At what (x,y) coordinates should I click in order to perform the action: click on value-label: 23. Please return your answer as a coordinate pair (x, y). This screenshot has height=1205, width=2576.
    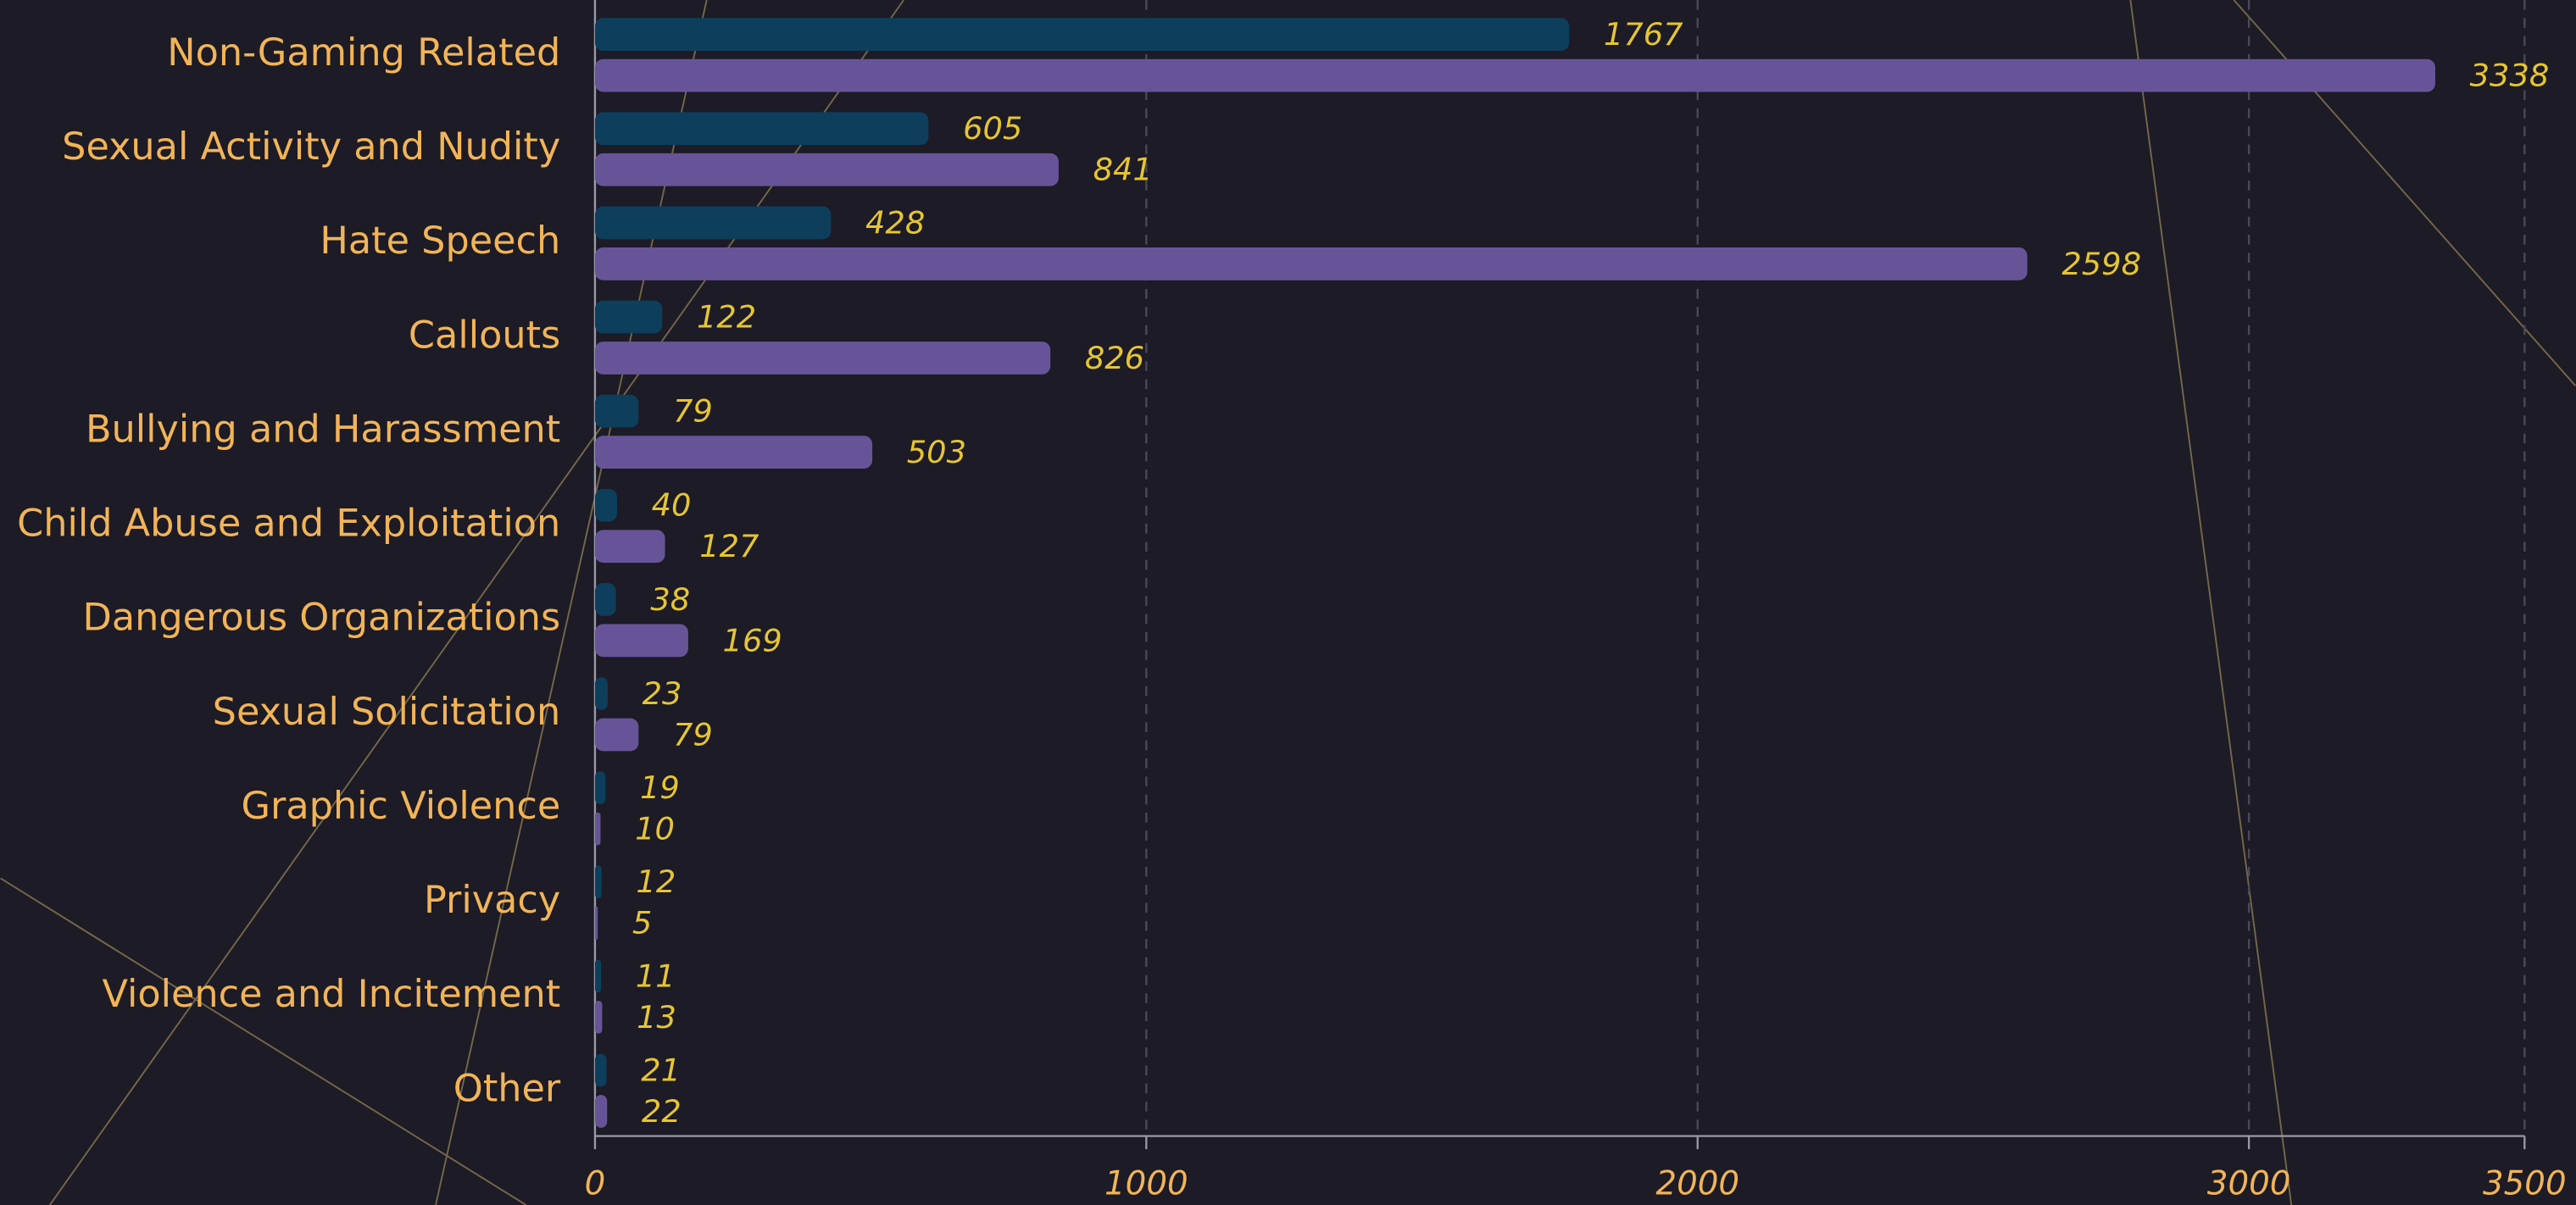
    Looking at the image, I should click on (662, 694).